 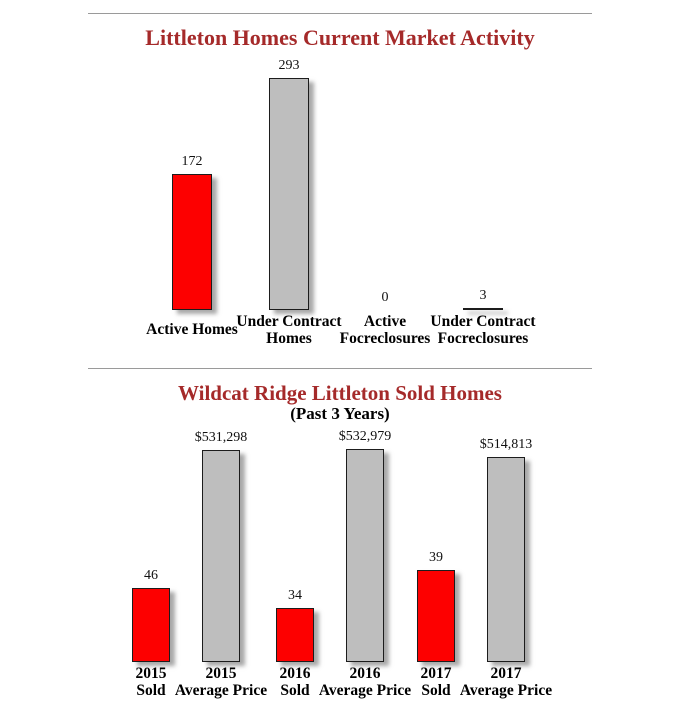 I want to click on bar-2015-average-price, so click(x=221, y=556).